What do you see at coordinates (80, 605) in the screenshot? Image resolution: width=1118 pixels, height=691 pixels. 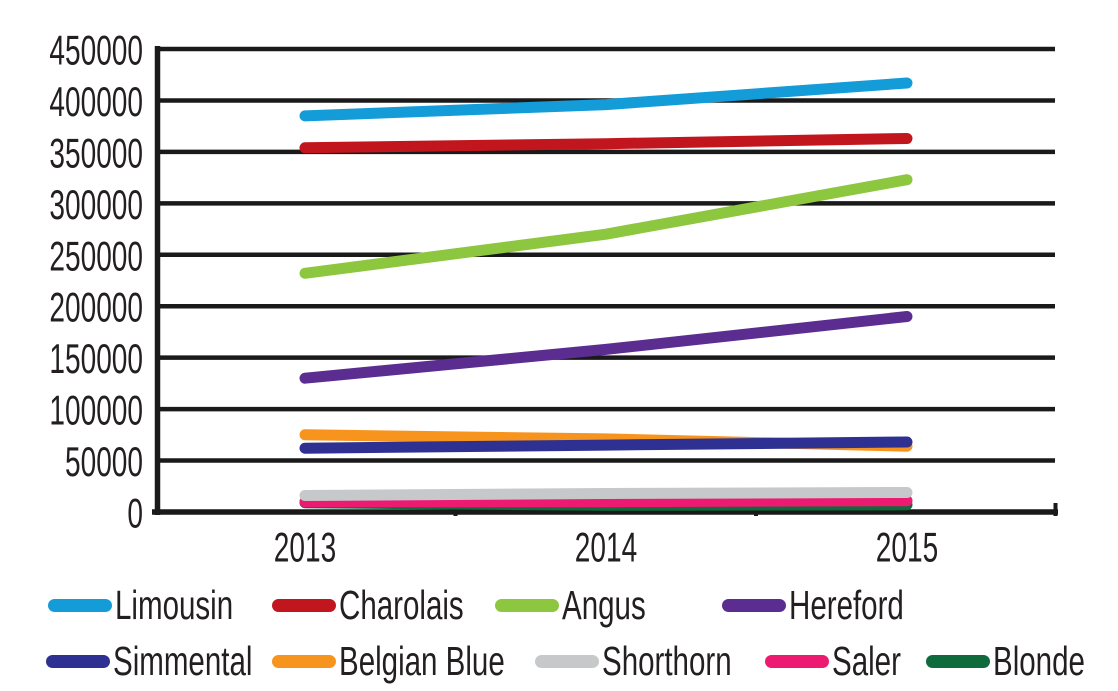 I see `legend-swatch-limousin` at bounding box center [80, 605].